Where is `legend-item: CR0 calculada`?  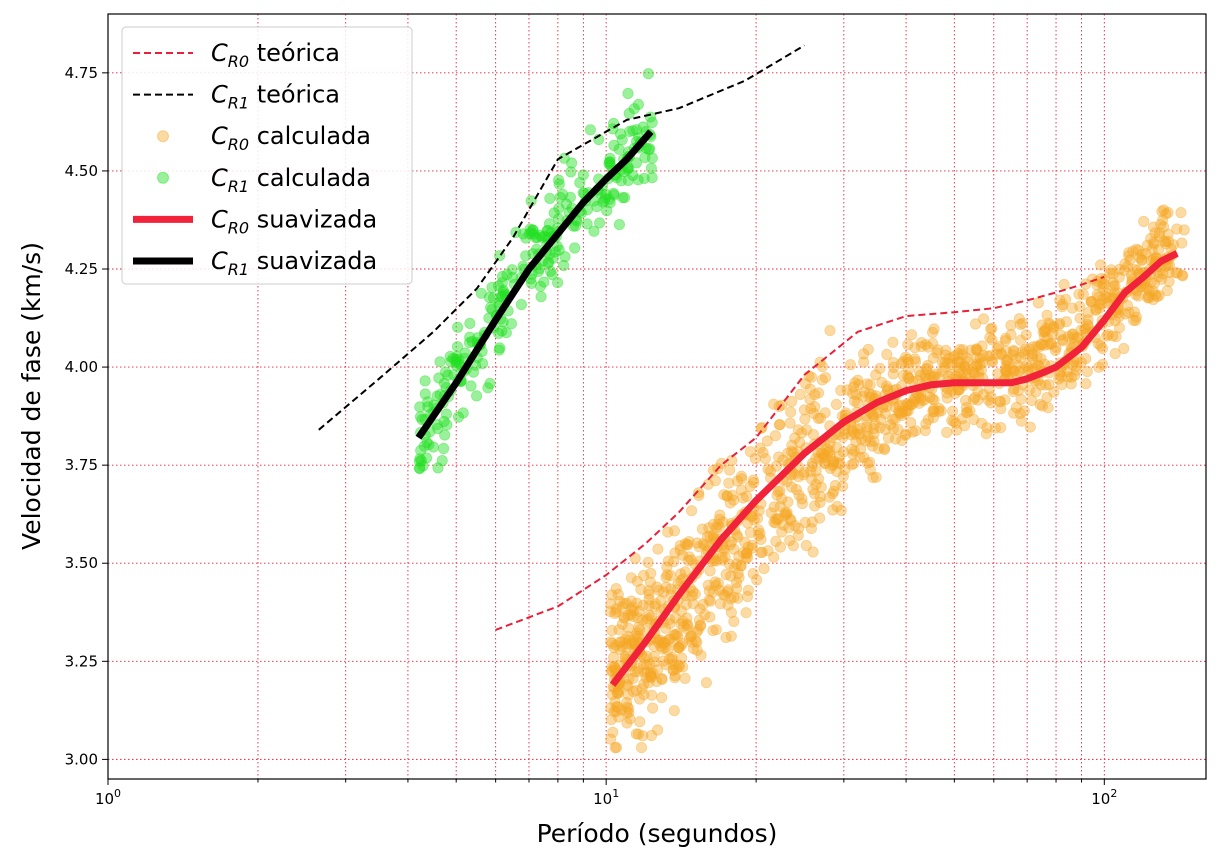 legend-item: CR0 calculada is located at coordinates (264, 138).